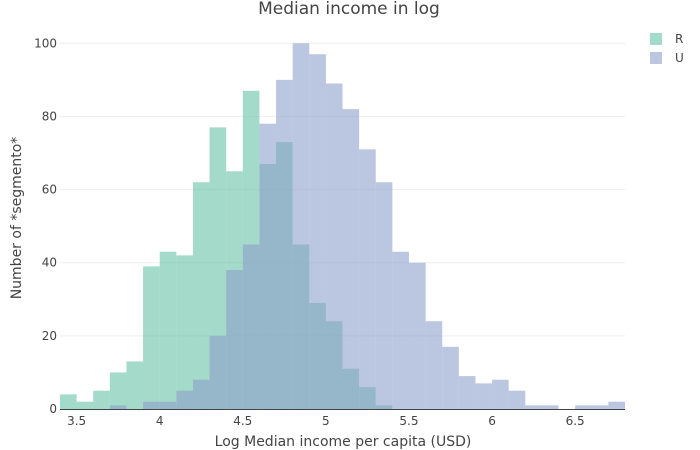 The height and width of the screenshot is (450, 700). Describe the element at coordinates (53, 409) in the screenshot. I see `y-tick-label: 0` at that location.